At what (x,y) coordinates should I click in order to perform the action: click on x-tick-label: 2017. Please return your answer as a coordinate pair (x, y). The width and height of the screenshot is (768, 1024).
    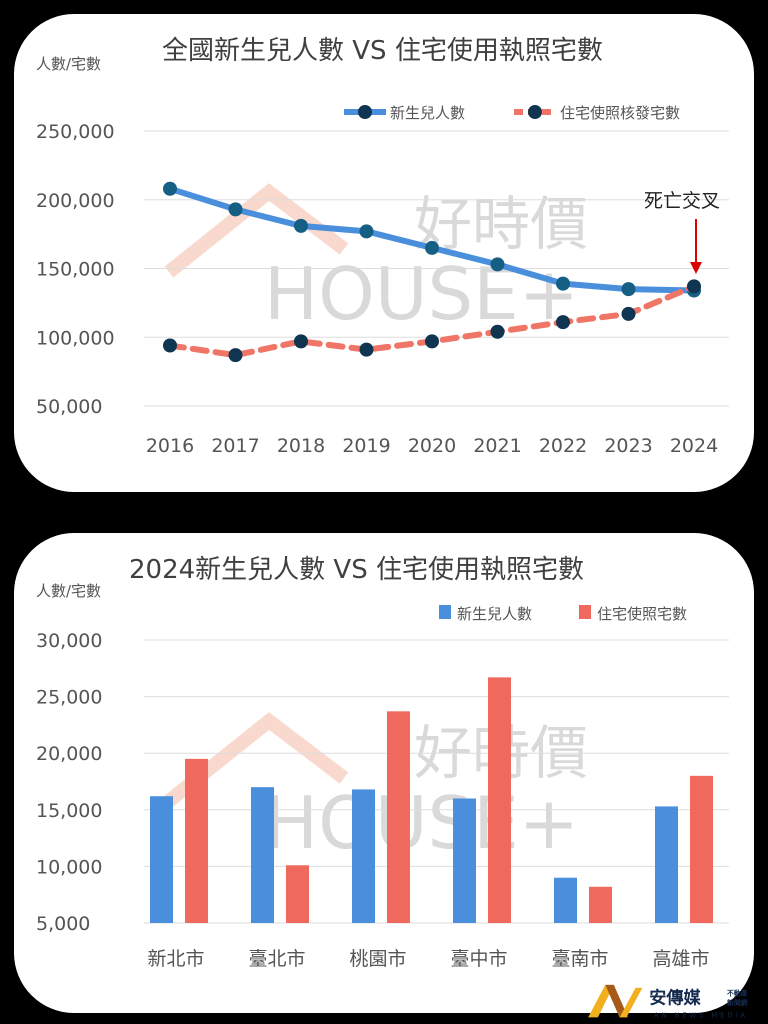
    Looking at the image, I should click on (235, 446).